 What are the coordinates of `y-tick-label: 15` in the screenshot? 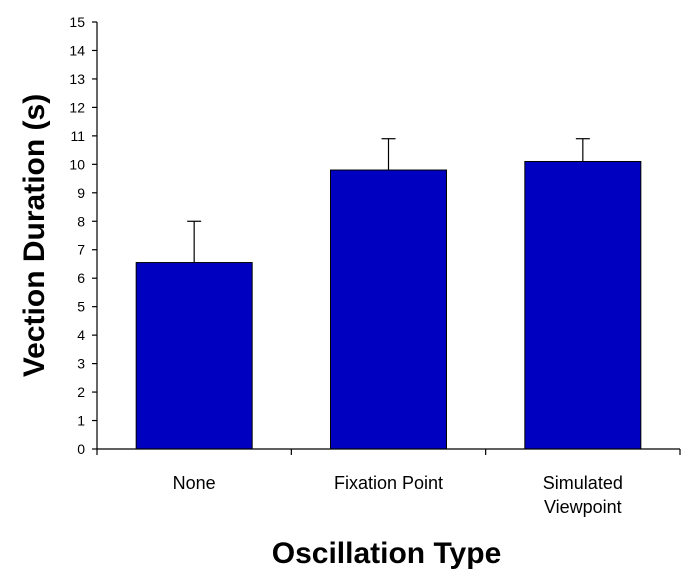 It's located at (77, 22).